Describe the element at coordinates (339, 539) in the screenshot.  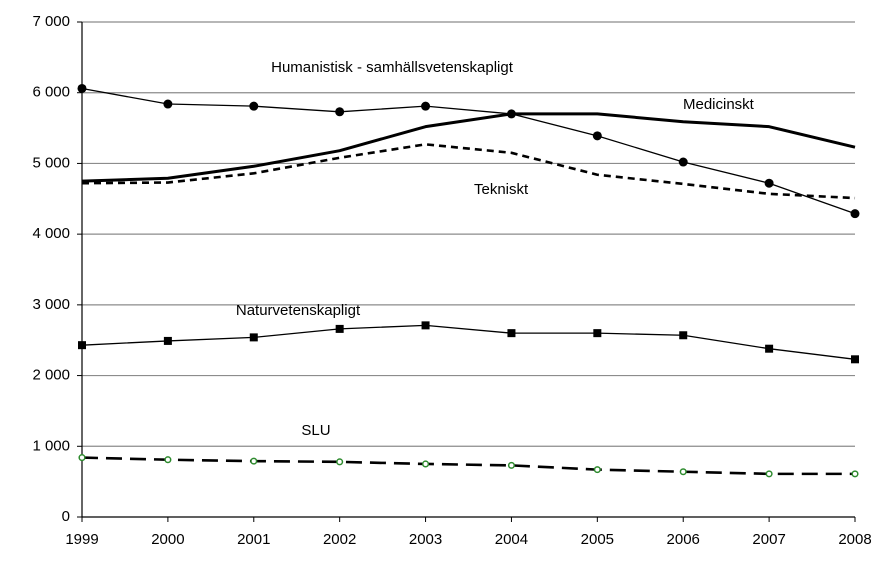
I see `x-tick-label: 2002` at that location.